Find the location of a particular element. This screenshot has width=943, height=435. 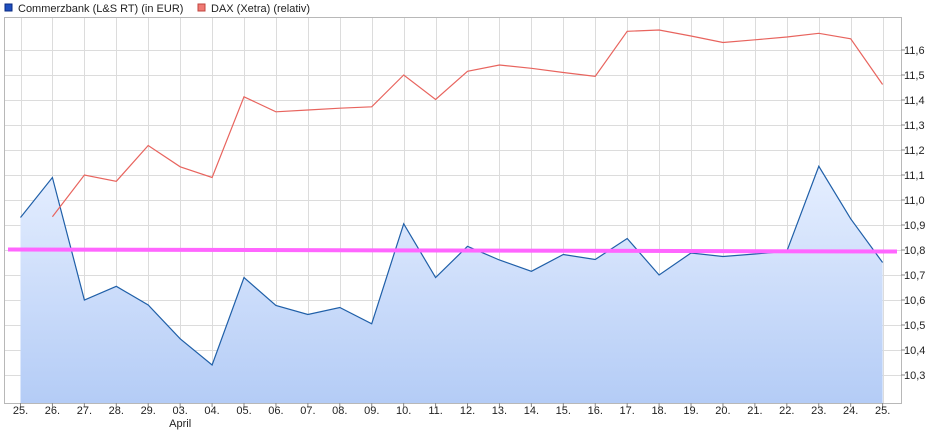

y-tick-label: 11,4 is located at coordinates (914, 101).